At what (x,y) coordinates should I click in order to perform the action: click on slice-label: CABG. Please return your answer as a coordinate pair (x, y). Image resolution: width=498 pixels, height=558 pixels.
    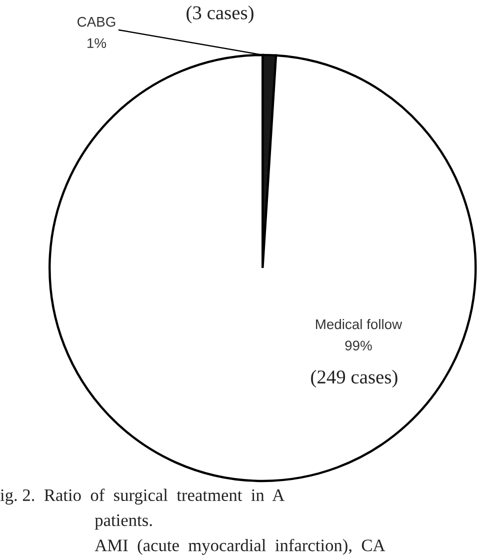
    Looking at the image, I should click on (97, 21).